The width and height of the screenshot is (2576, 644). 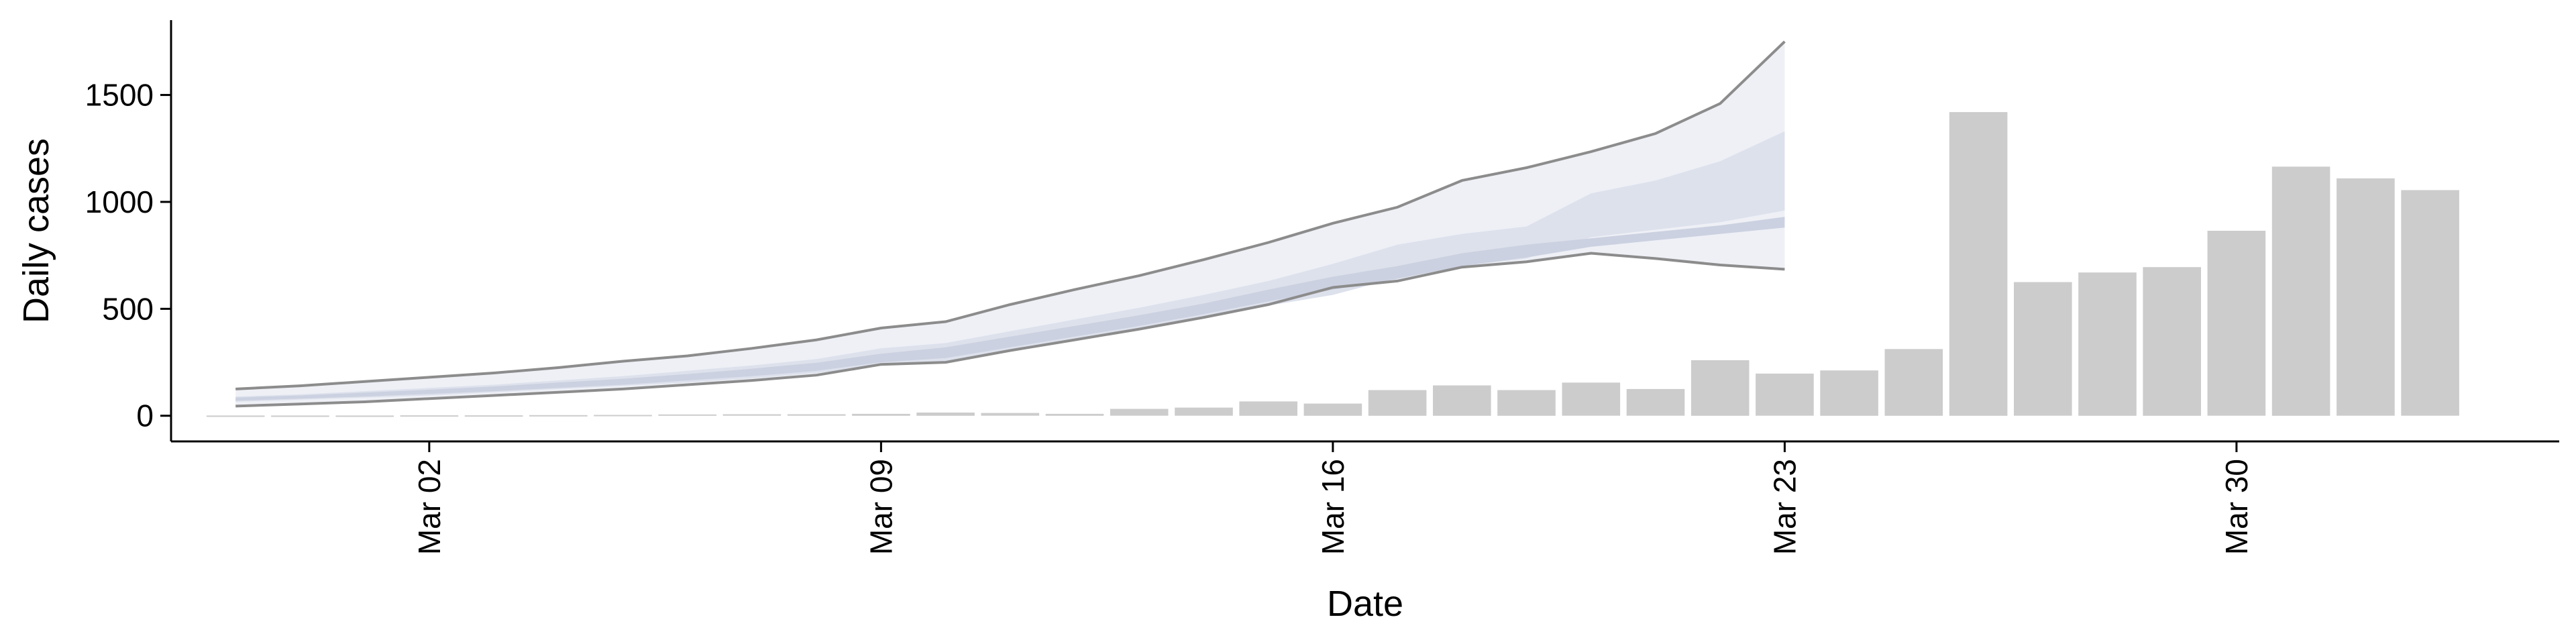 I want to click on x-tick-label-2020-03-09: Mar 09, so click(x=880, y=507).